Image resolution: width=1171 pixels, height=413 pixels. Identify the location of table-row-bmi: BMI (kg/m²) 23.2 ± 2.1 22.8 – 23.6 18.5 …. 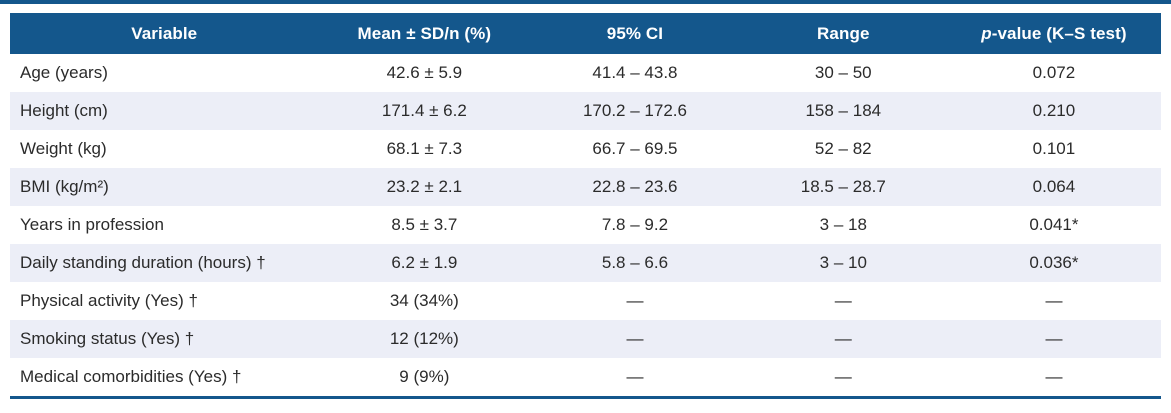
(585, 187).